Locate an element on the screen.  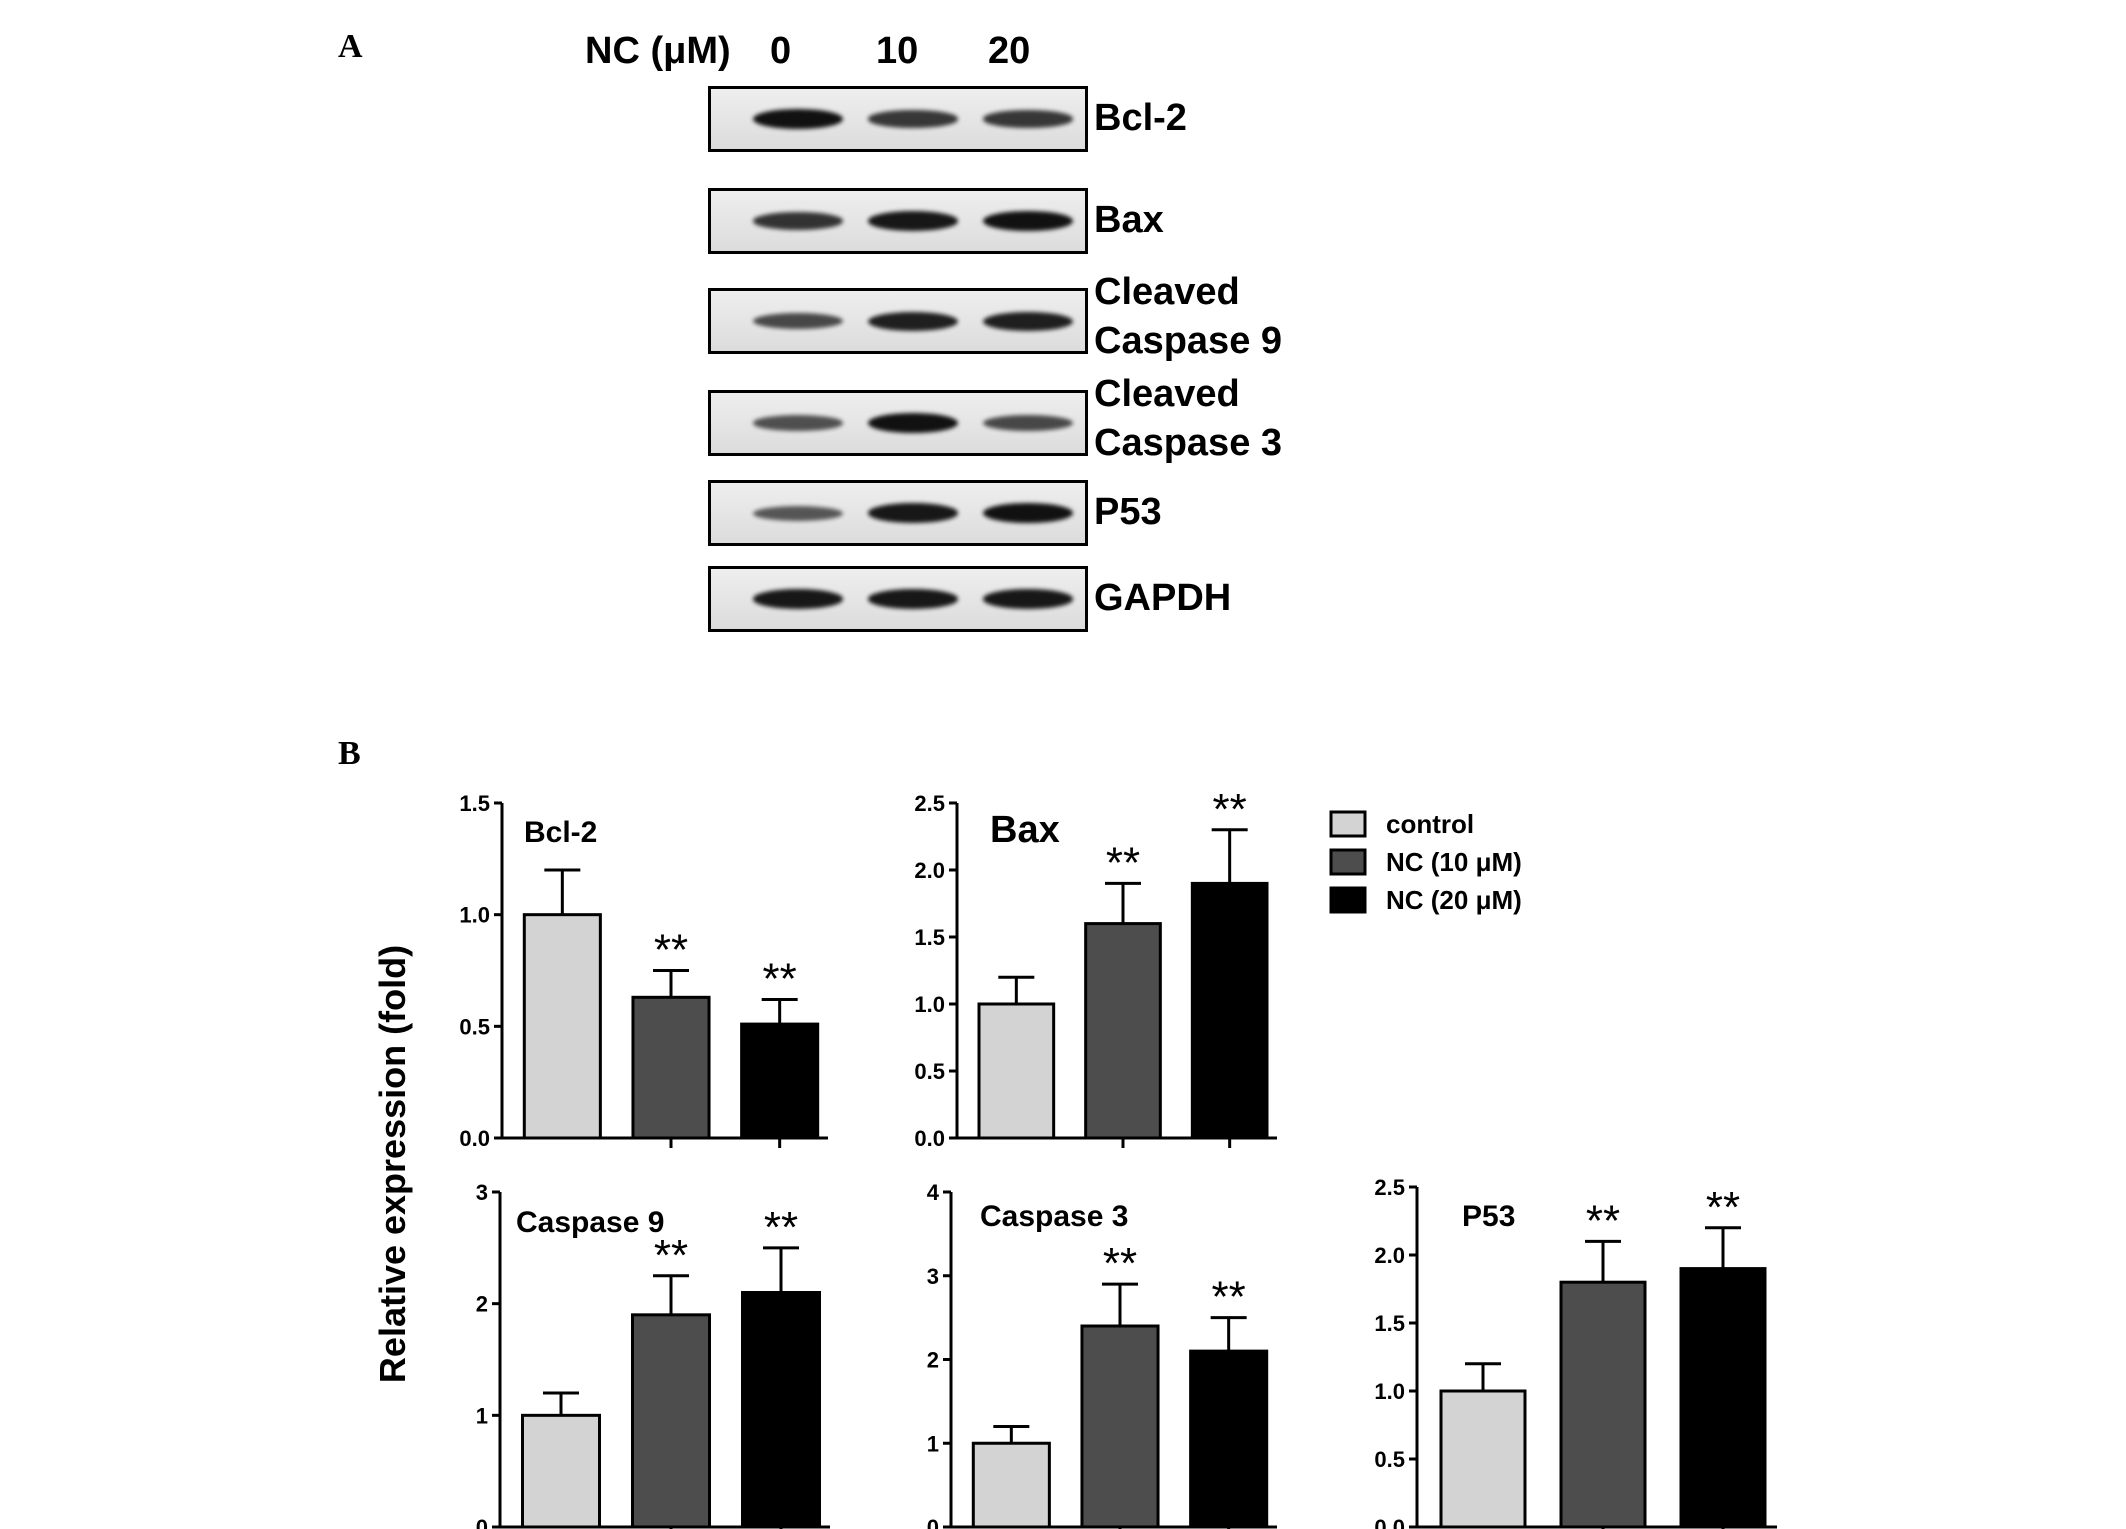
blot-row-label: GAPDH is located at coordinates (1163, 598).